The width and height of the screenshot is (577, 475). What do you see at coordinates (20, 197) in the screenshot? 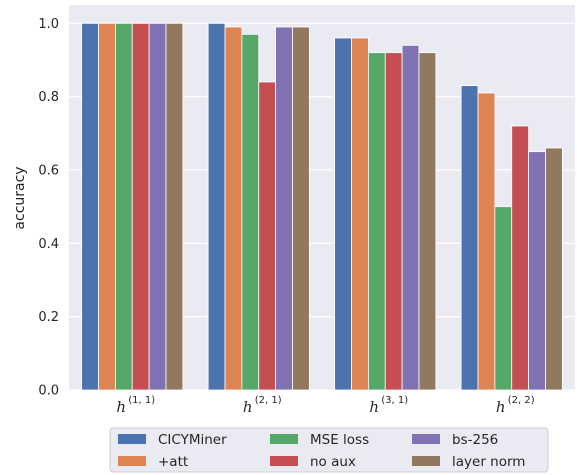
I see `y-axis-label: accuracy` at bounding box center [20, 197].